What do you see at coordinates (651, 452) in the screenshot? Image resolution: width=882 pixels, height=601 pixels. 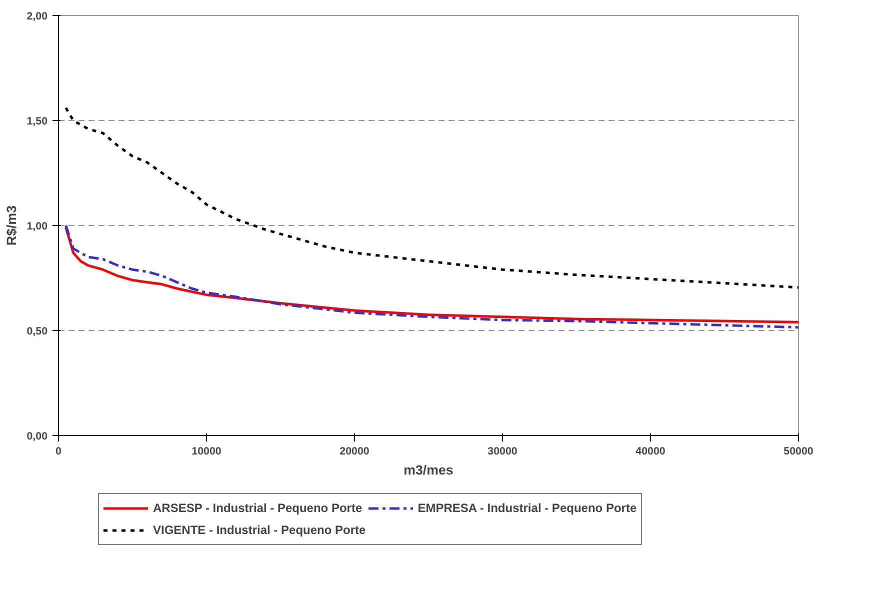 I see `x-tick-label: 40000` at bounding box center [651, 452].